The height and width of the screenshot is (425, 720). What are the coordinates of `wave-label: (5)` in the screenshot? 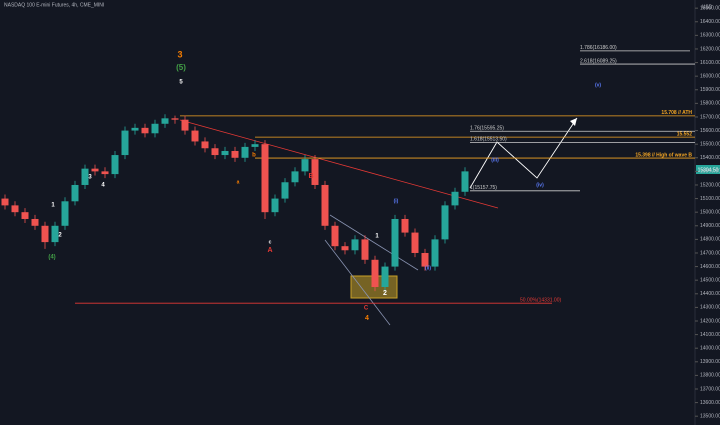 It's located at (181, 67).